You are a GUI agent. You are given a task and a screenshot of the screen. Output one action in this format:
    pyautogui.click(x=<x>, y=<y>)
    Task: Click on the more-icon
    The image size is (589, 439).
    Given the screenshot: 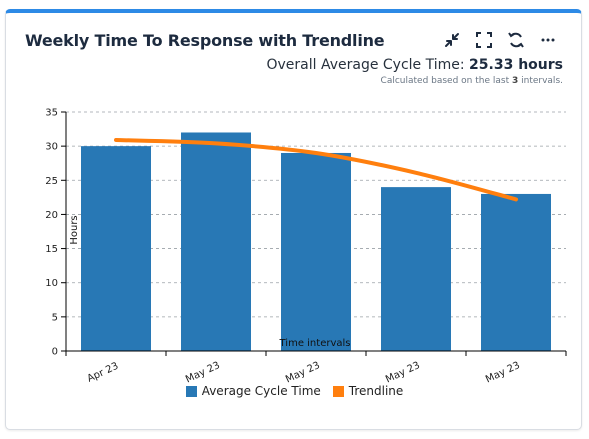 What is the action you would take?
    pyautogui.click(x=548, y=40)
    